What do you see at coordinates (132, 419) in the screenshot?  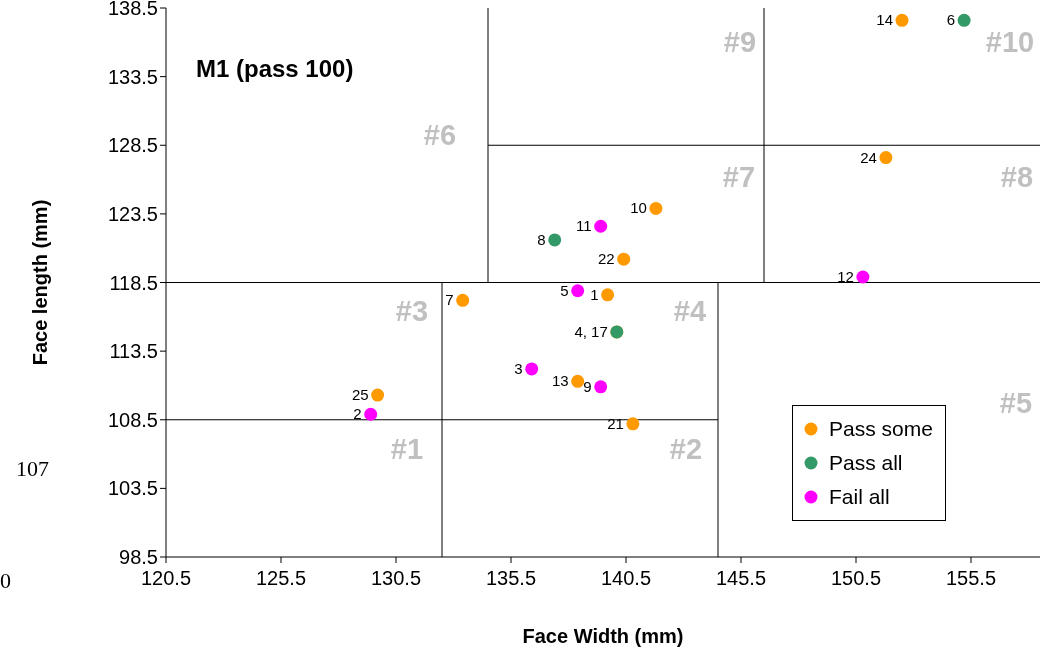 I see `y-tick-label: 108.5` at bounding box center [132, 419].